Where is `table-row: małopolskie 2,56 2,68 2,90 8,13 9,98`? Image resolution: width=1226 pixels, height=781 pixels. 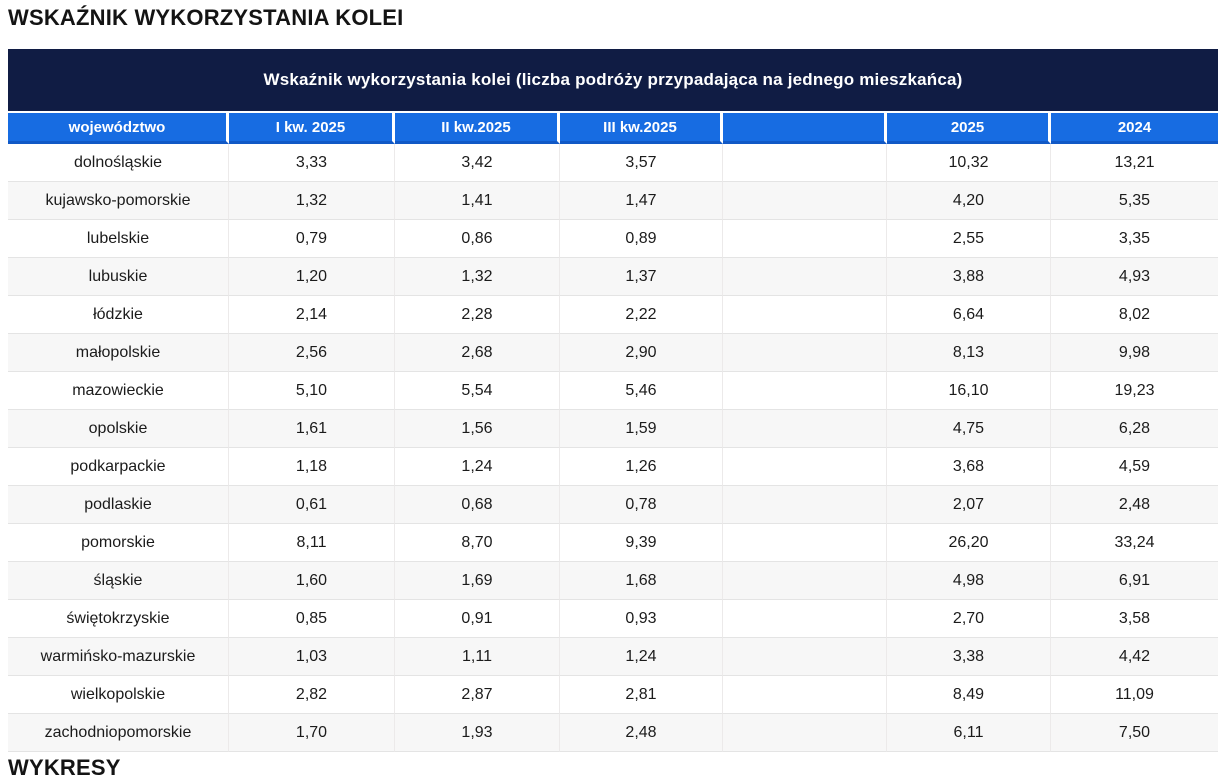
table-row: małopolskie 2,56 2,68 2,90 8,13 9,98 is located at coordinates (613, 353).